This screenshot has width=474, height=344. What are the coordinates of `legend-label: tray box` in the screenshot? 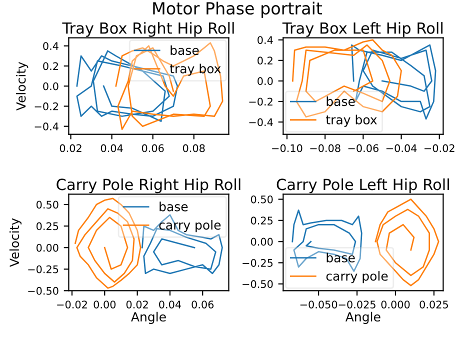 It's located at (351, 120).